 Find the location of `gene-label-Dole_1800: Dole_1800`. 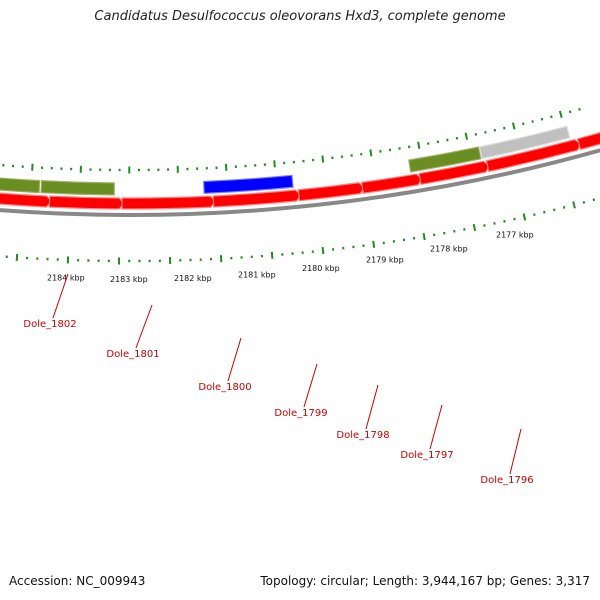

gene-label-Dole_1800: Dole_1800 is located at coordinates (224, 387).